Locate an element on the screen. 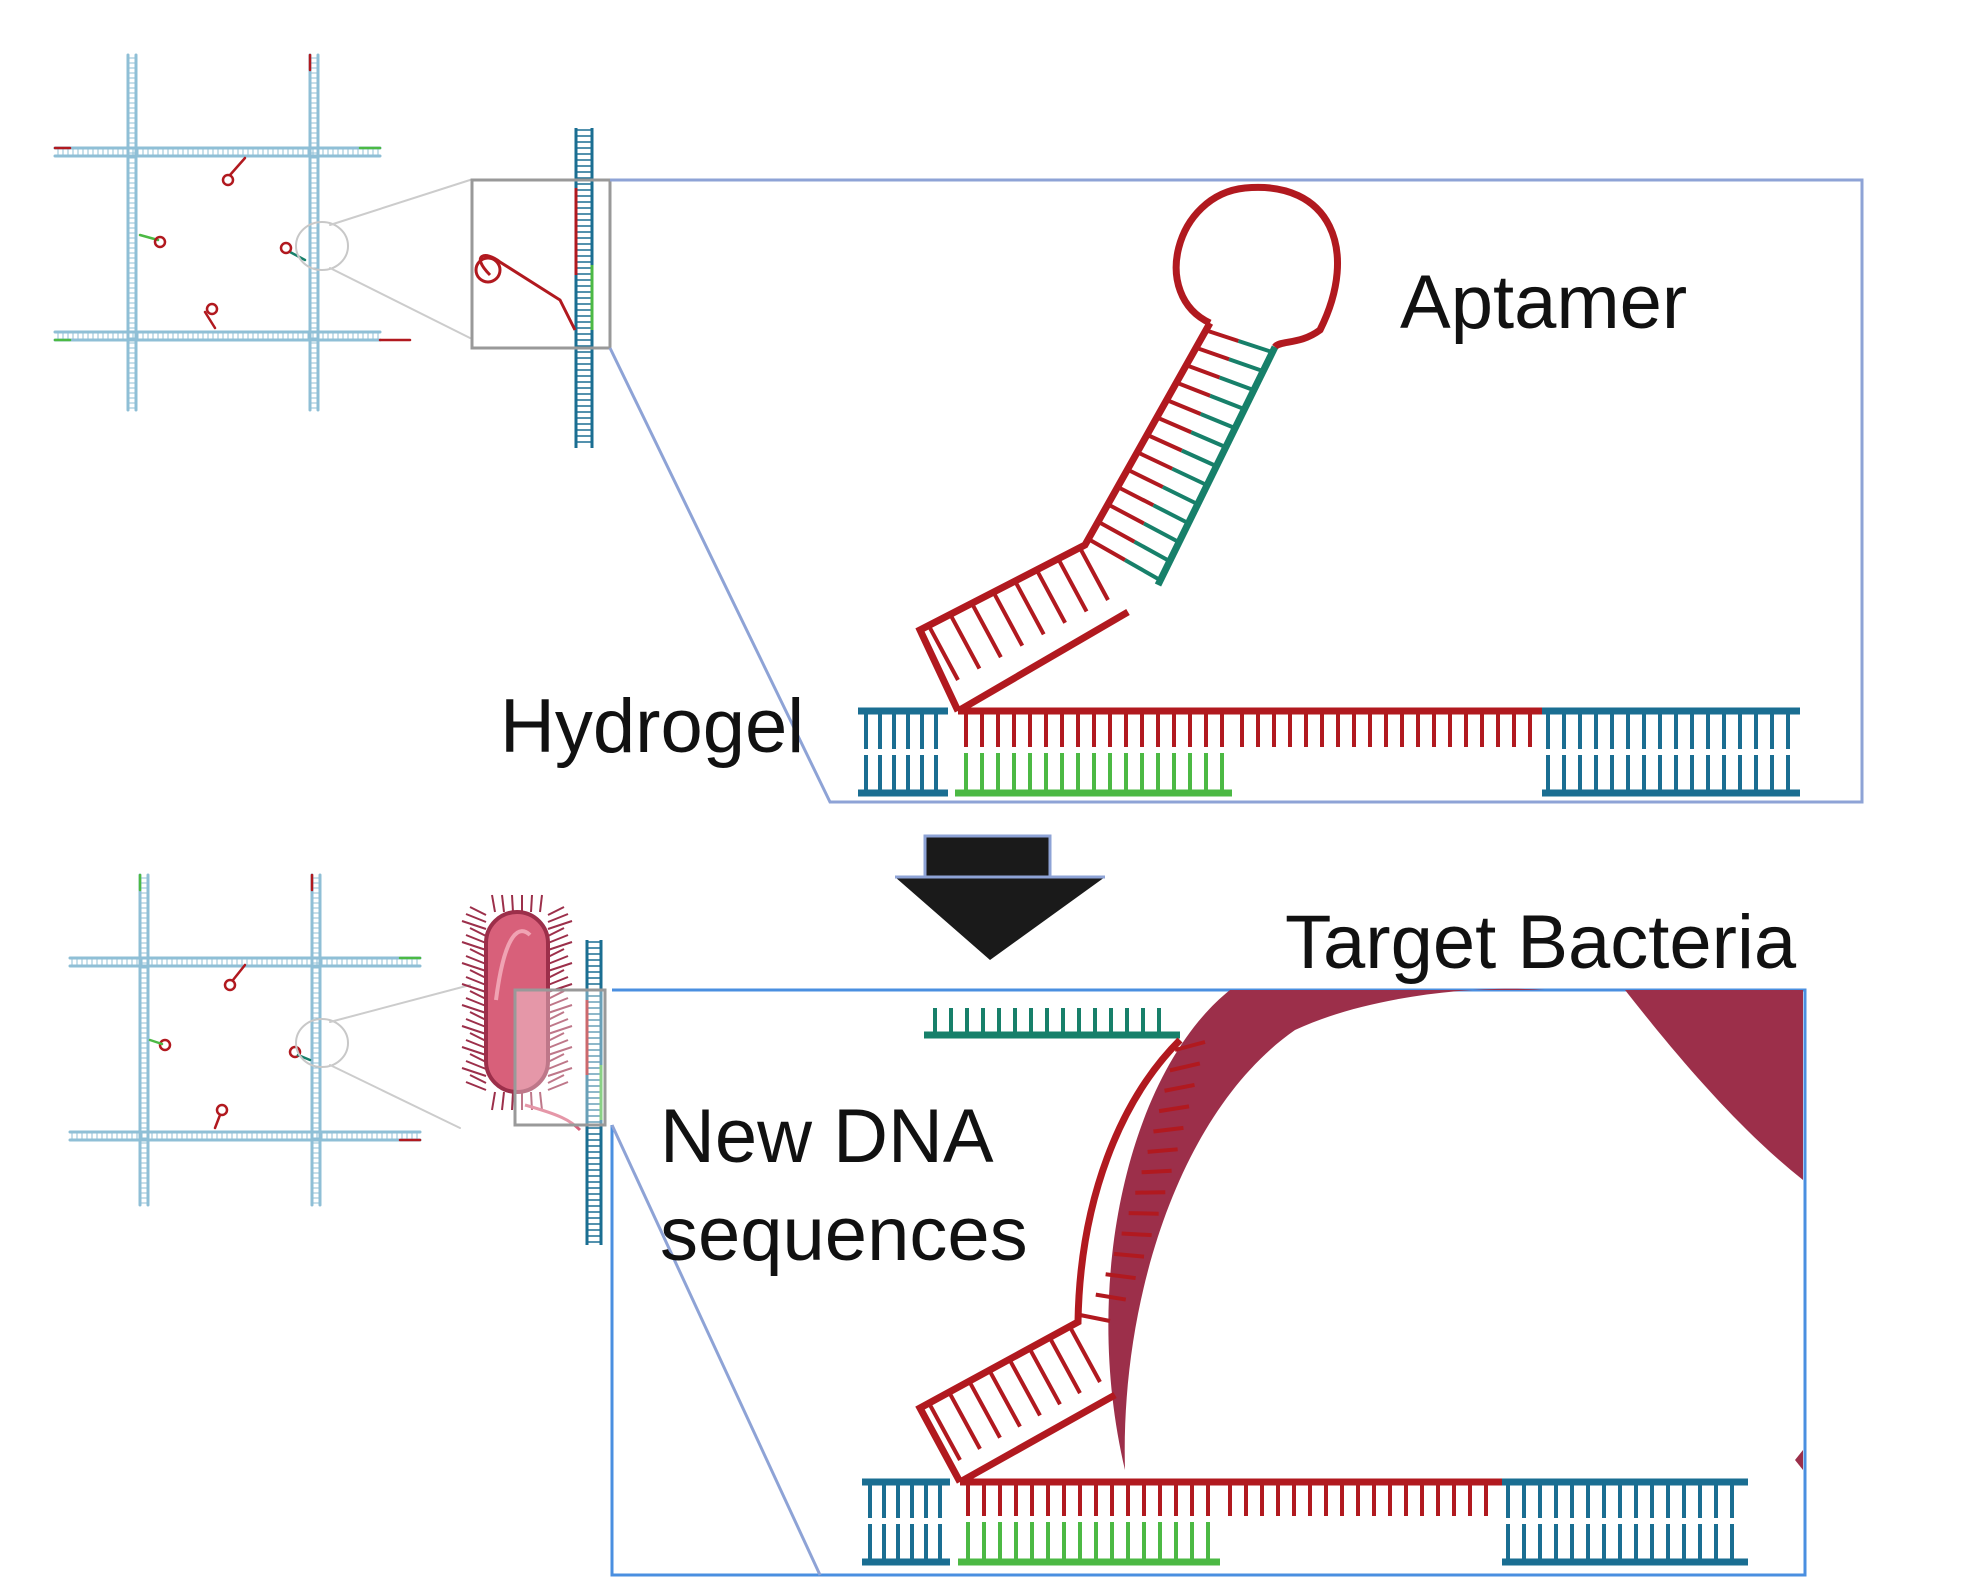 This screenshot has height=1589, width=1968. hydrogel-network-top is located at coordinates (262, 232).